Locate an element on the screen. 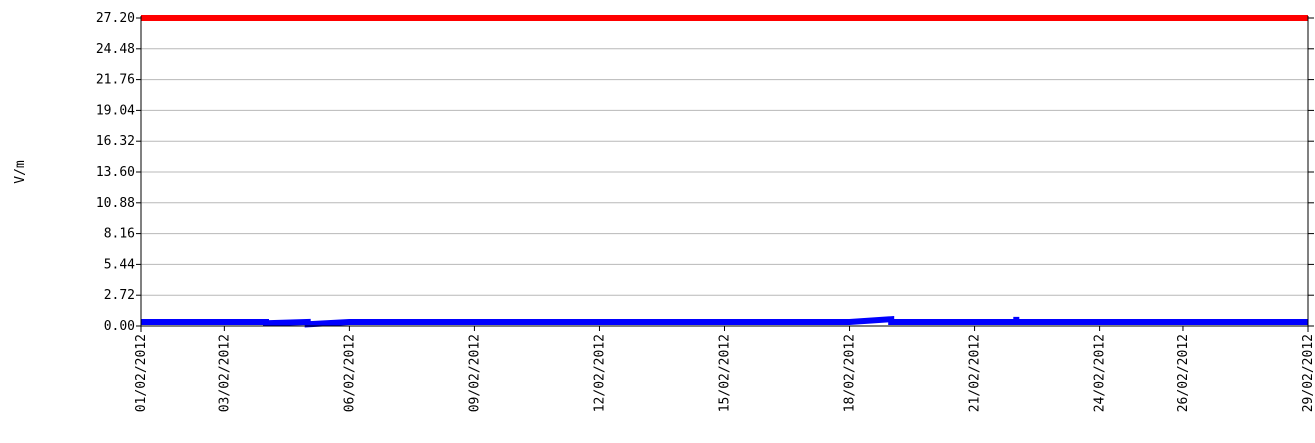 This screenshot has width=1315, height=443. y-tick-label: 16.32 is located at coordinates (115, 141).